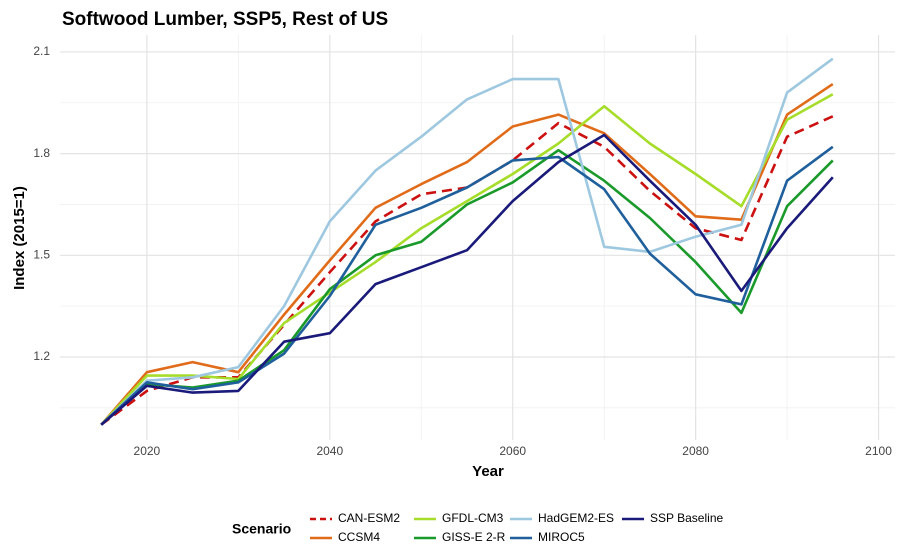  Describe the element at coordinates (41, 356) in the screenshot. I see `y-tick-label: 1.2` at that location.